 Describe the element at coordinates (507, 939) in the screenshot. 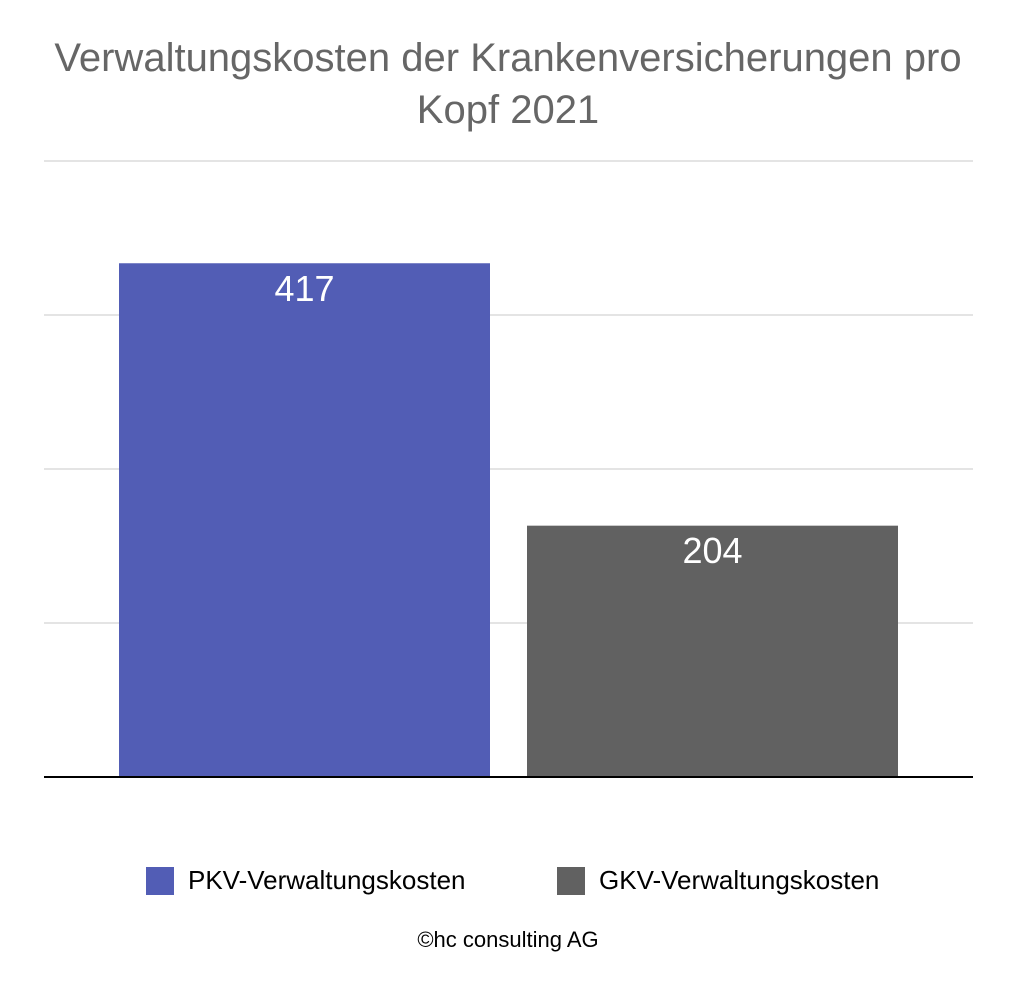

I see `caption: ©hc consulting AG` at that location.